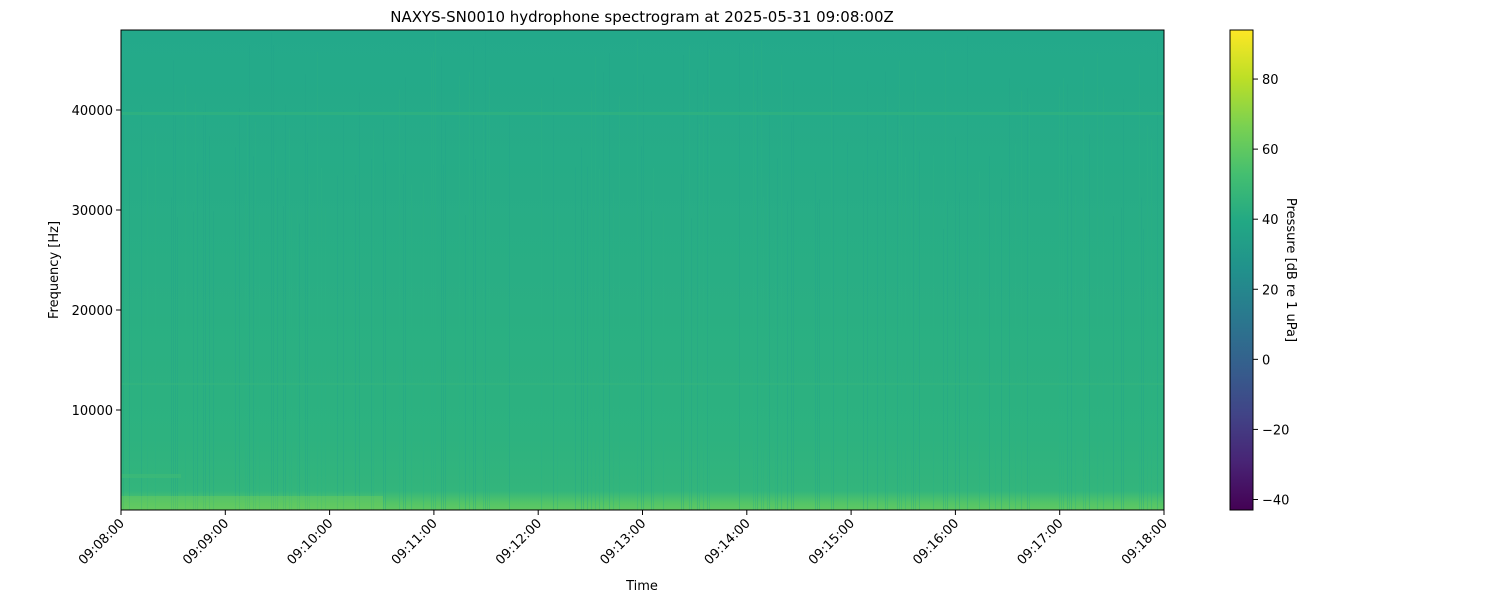 Image resolution: width=1500 pixels, height=604 pixels. What do you see at coordinates (92, 411) in the screenshot?
I see `y-tick-label: 10000` at bounding box center [92, 411].